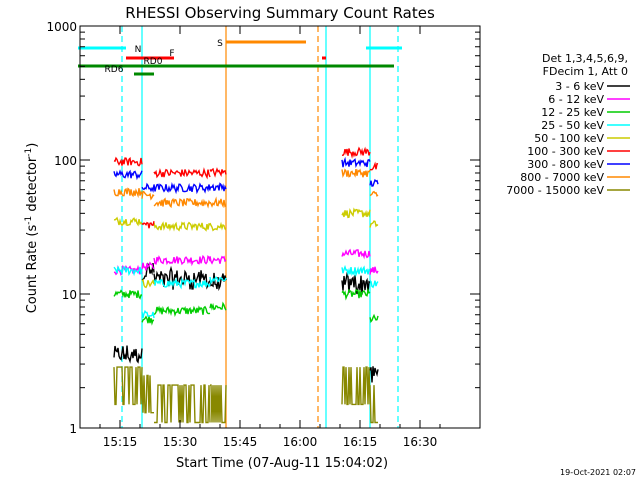  Describe the element at coordinates (180, 442) in the screenshot. I see `x-tick-label-1: 15:30` at that location.